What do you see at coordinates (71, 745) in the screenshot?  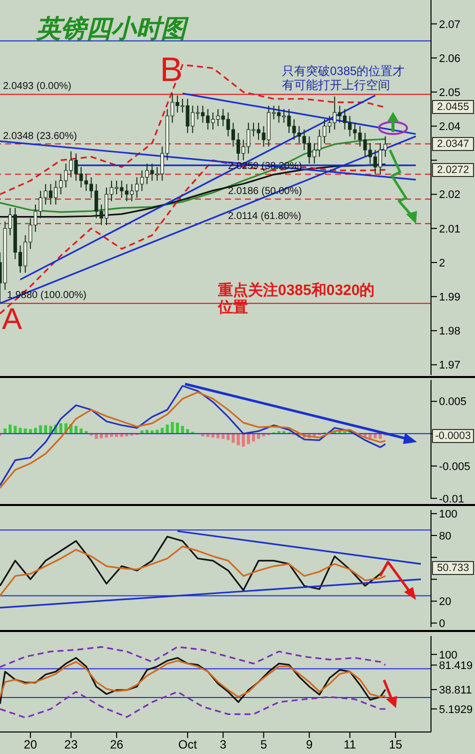 I see `x-tick-label: 23` at bounding box center [71, 745].